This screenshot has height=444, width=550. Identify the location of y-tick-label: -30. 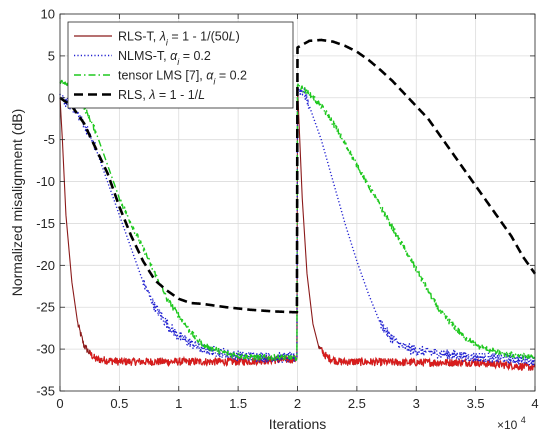
(45, 349).